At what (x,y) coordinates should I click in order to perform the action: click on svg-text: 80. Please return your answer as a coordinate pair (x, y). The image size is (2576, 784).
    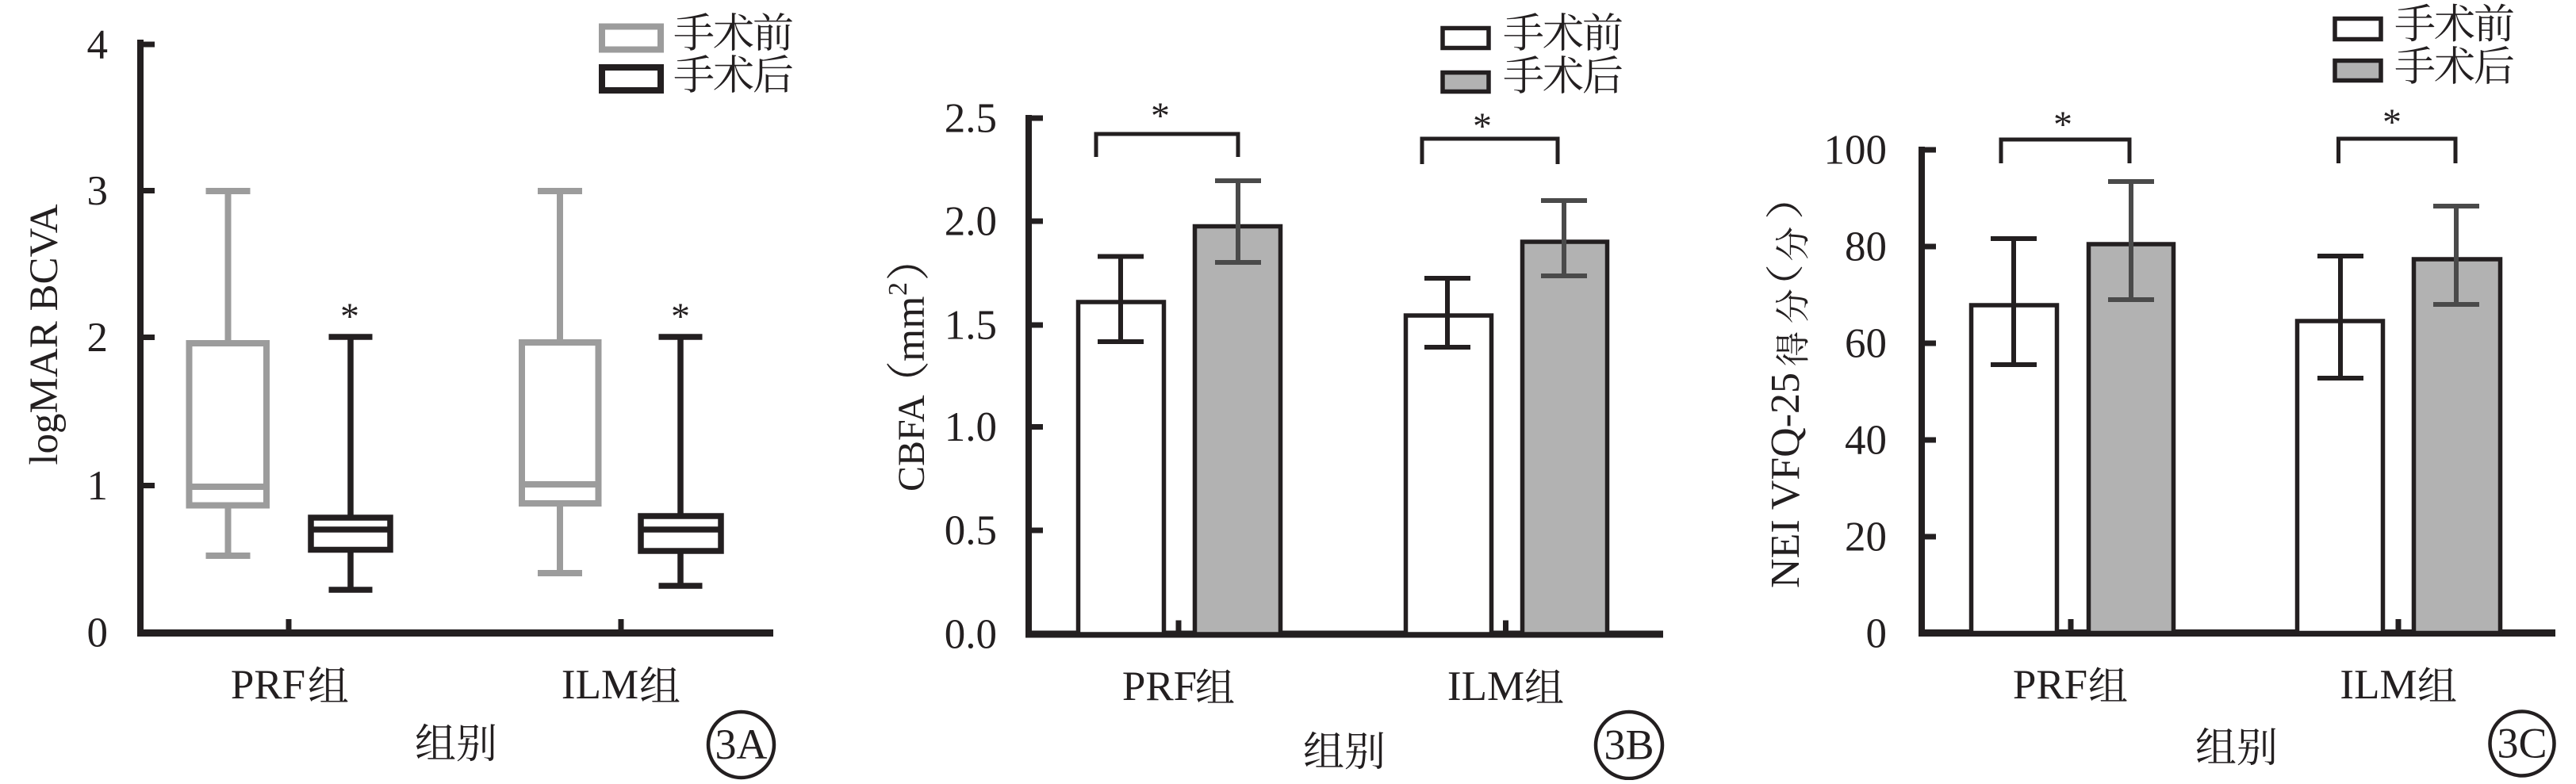
    Looking at the image, I should click on (1866, 247).